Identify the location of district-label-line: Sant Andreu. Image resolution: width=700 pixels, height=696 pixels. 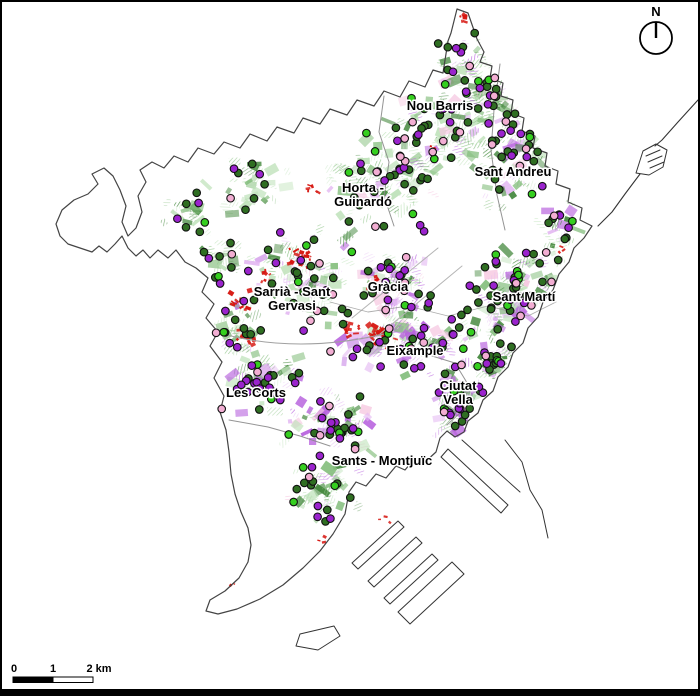
(513, 171).